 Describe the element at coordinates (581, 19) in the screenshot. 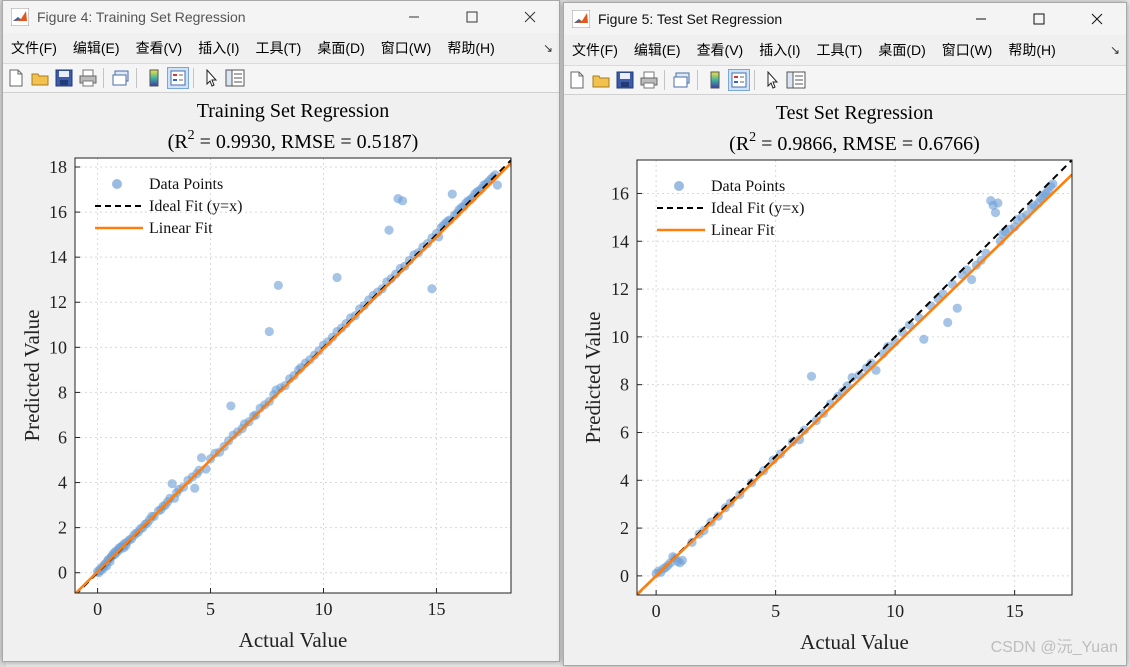

I see `matlab-icon` at that location.